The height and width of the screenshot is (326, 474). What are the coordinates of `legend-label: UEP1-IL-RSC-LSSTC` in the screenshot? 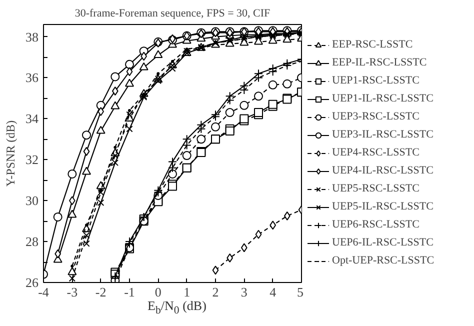 It's located at (383, 98).